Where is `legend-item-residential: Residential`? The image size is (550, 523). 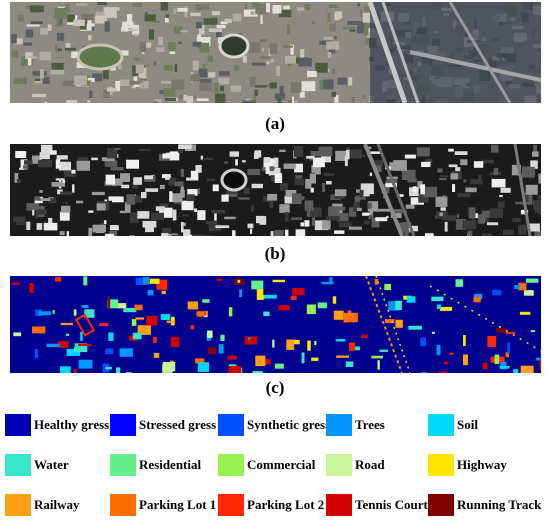
legend-item-residential: Residential is located at coordinates (155, 465).